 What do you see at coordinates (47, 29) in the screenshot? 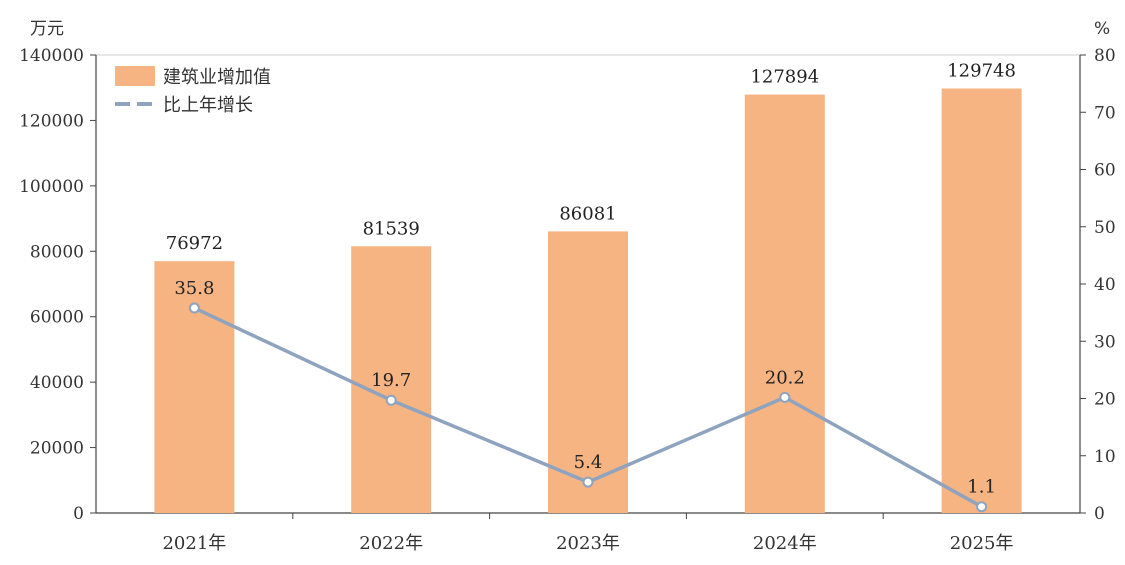
I see `y-left-unit: 万元` at bounding box center [47, 29].